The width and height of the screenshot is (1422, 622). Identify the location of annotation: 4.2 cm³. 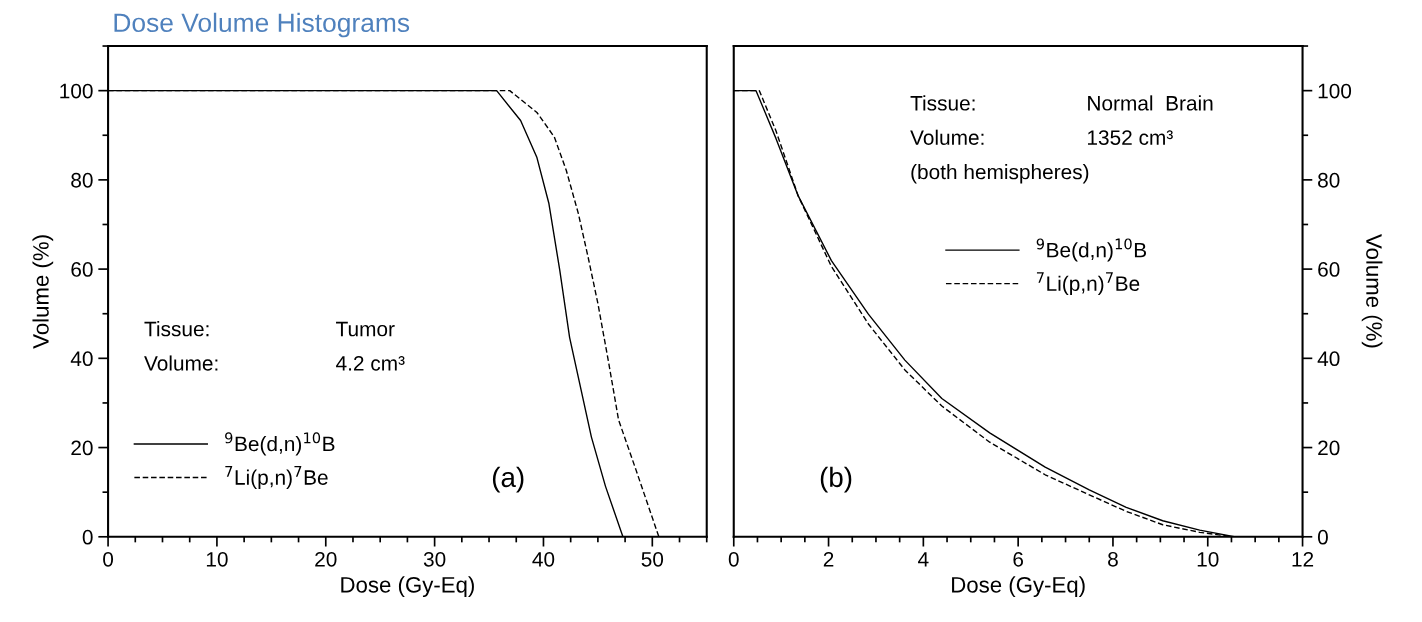
(370, 363).